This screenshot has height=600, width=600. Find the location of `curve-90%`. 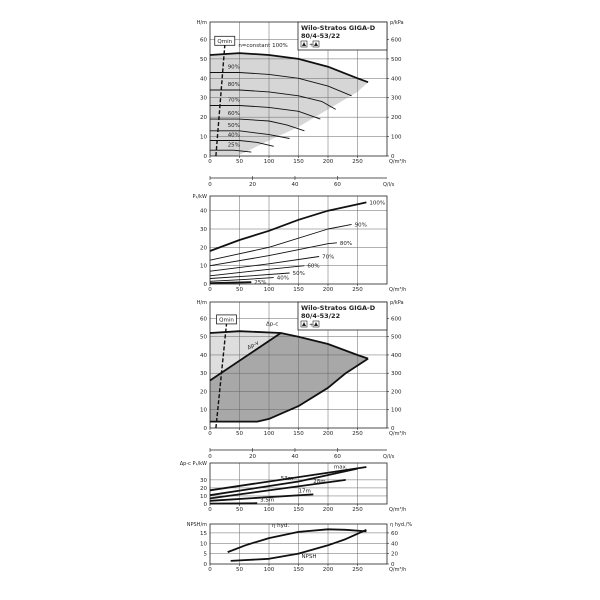

curve-90% is located at coordinates (280, 242).